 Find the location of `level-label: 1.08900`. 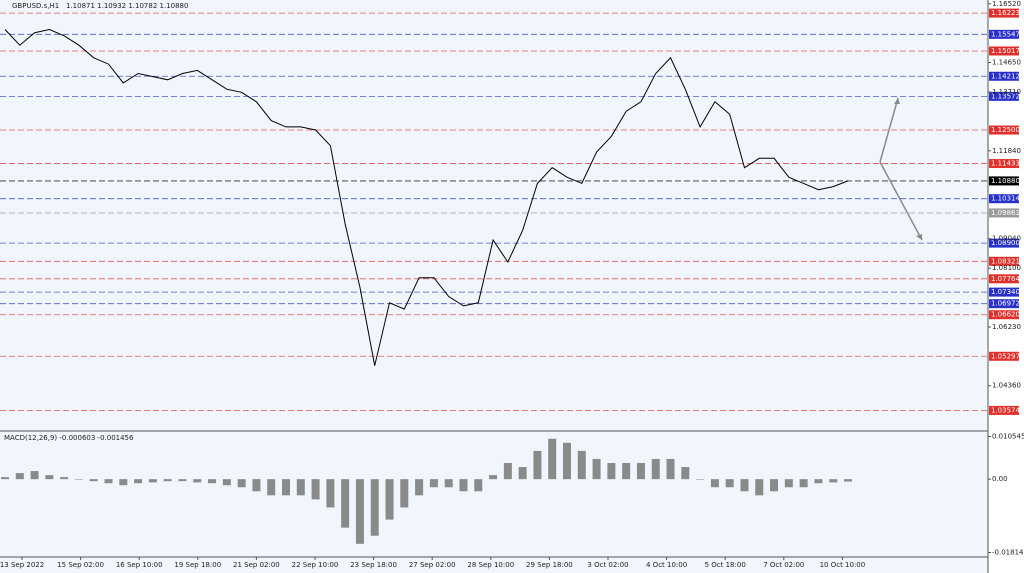

level-label: 1.08900 is located at coordinates (1005, 243).